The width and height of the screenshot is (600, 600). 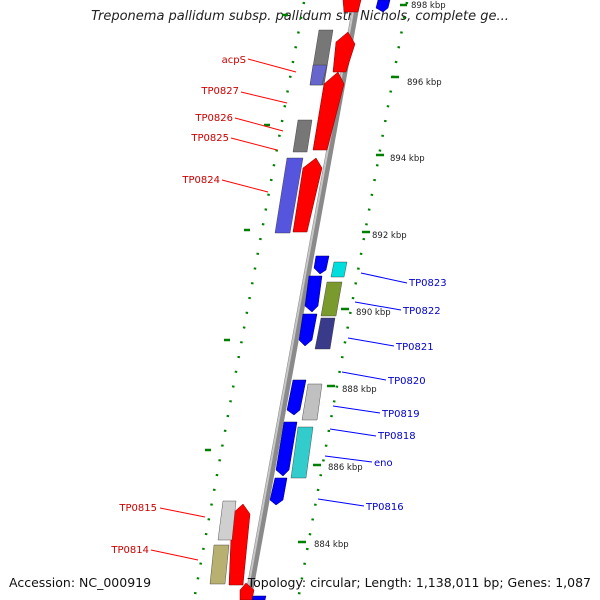 I want to click on gene-label-tp0827: TP0827, so click(x=219, y=91).